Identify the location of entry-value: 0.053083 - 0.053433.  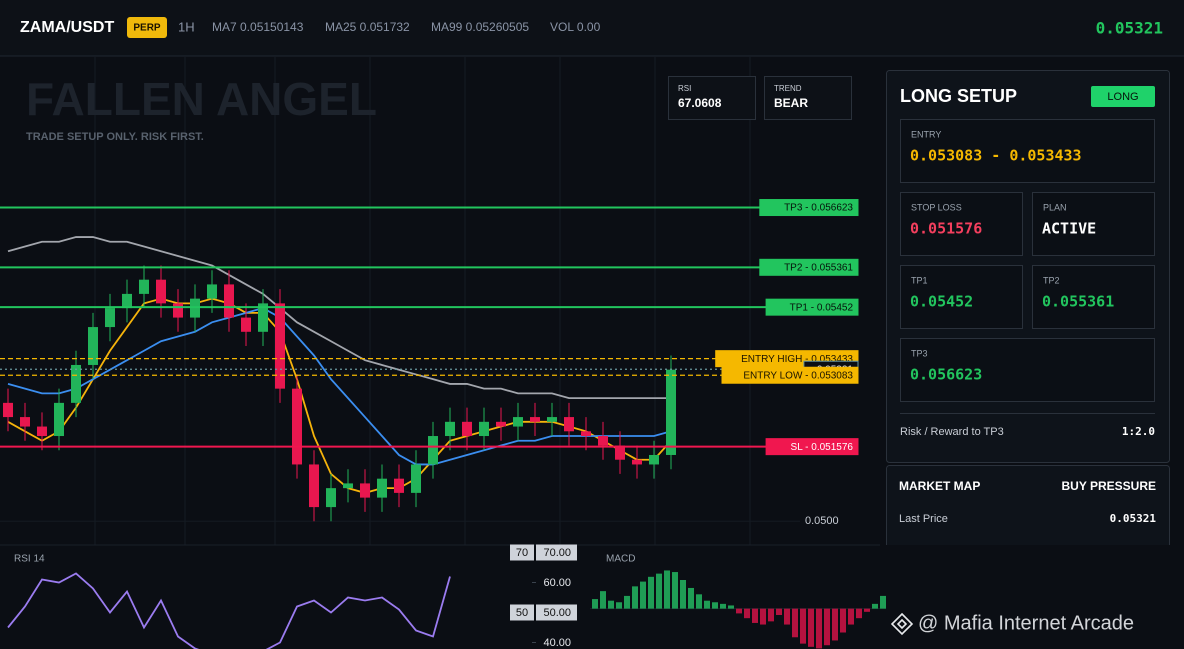
(996, 156).